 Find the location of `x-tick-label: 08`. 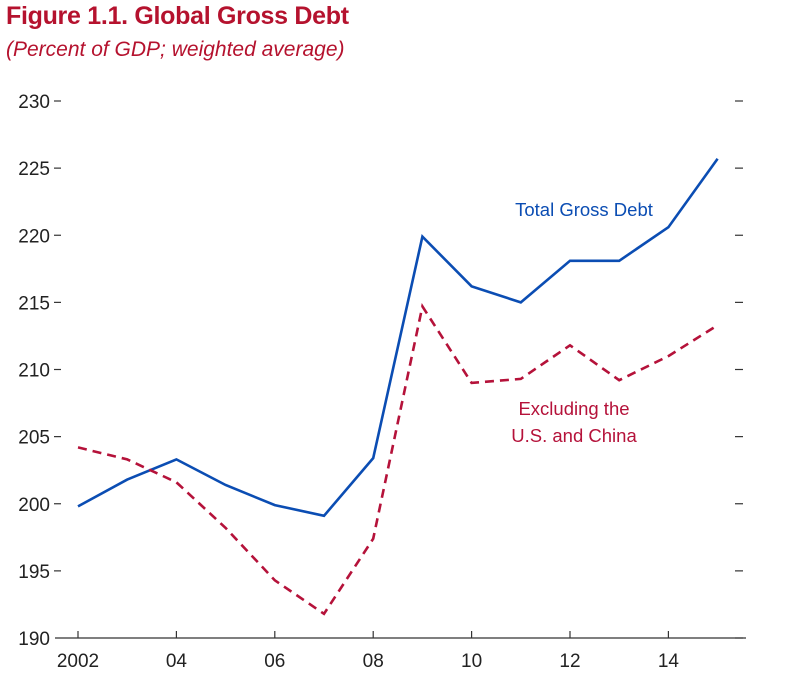

x-tick-label: 08 is located at coordinates (373, 661).